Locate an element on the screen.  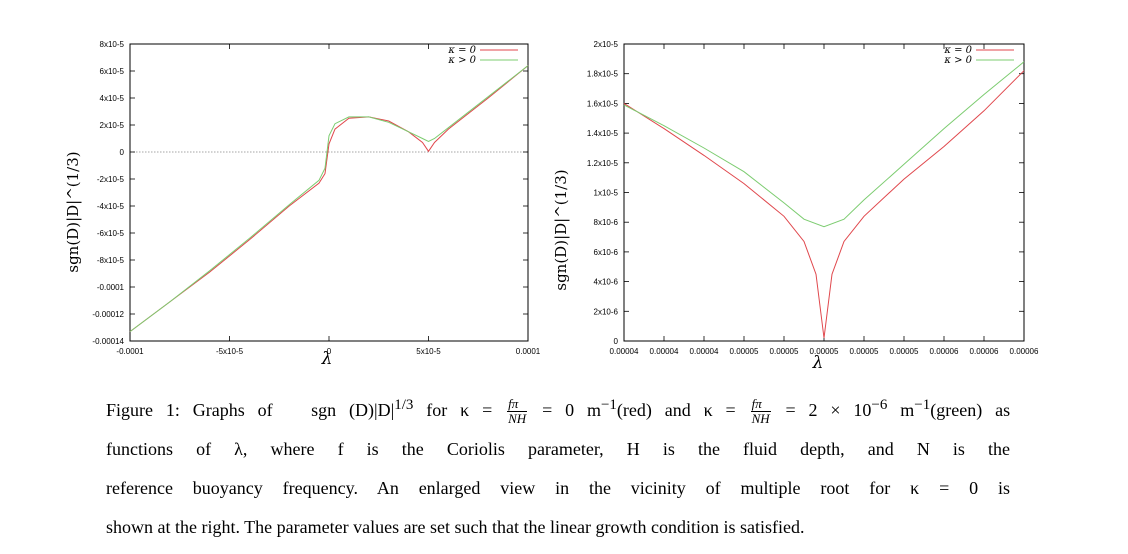
y-tick-label: 1.4x10-5 is located at coordinates (603, 133).